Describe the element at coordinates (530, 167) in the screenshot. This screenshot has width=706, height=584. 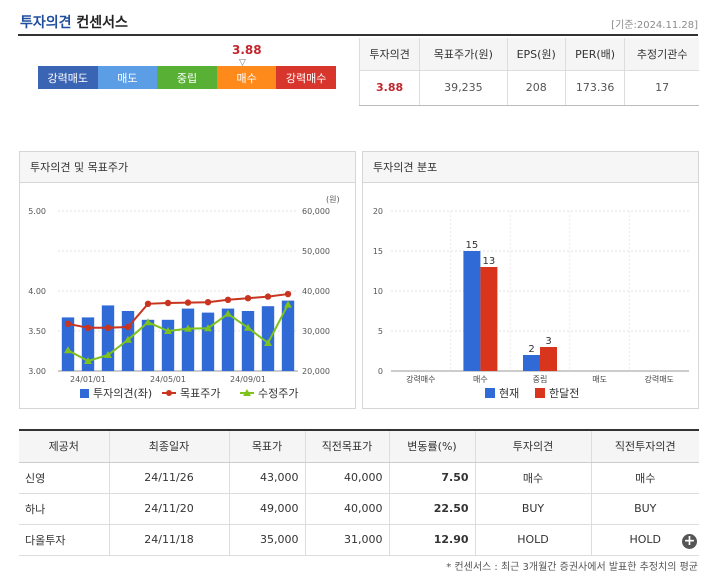
I see `panel-title: 투자의견 분포` at that location.